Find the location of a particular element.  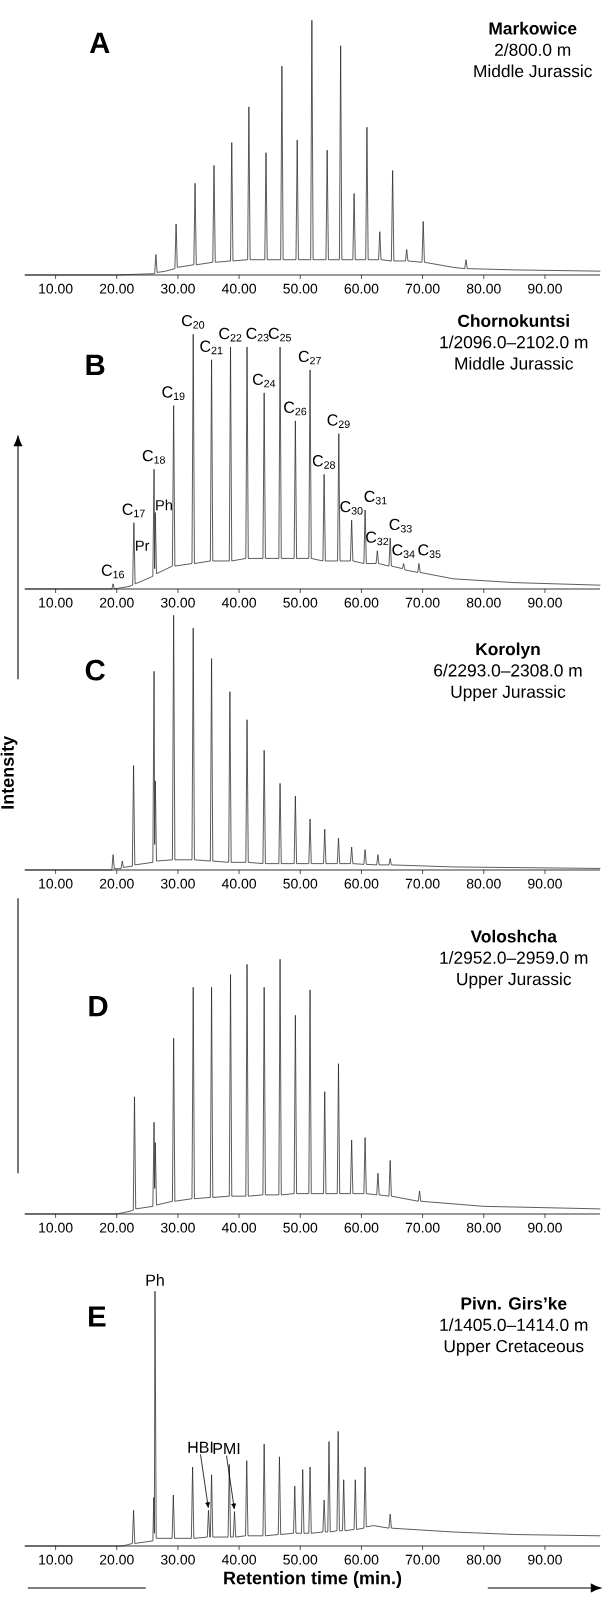

annotation: C$_{20}$ is located at coordinates (193, 322).